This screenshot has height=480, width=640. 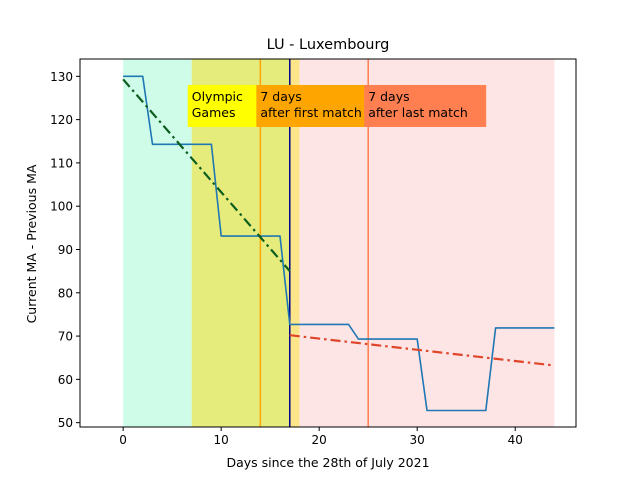 I want to click on y-tick-label: 80, so click(x=65, y=293).